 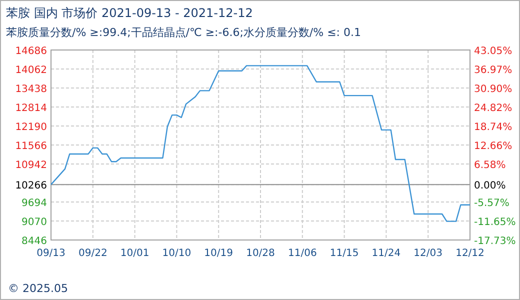 What do you see at coordinates (93, 253) in the screenshot?
I see `xtick: 09/22` at bounding box center [93, 253].